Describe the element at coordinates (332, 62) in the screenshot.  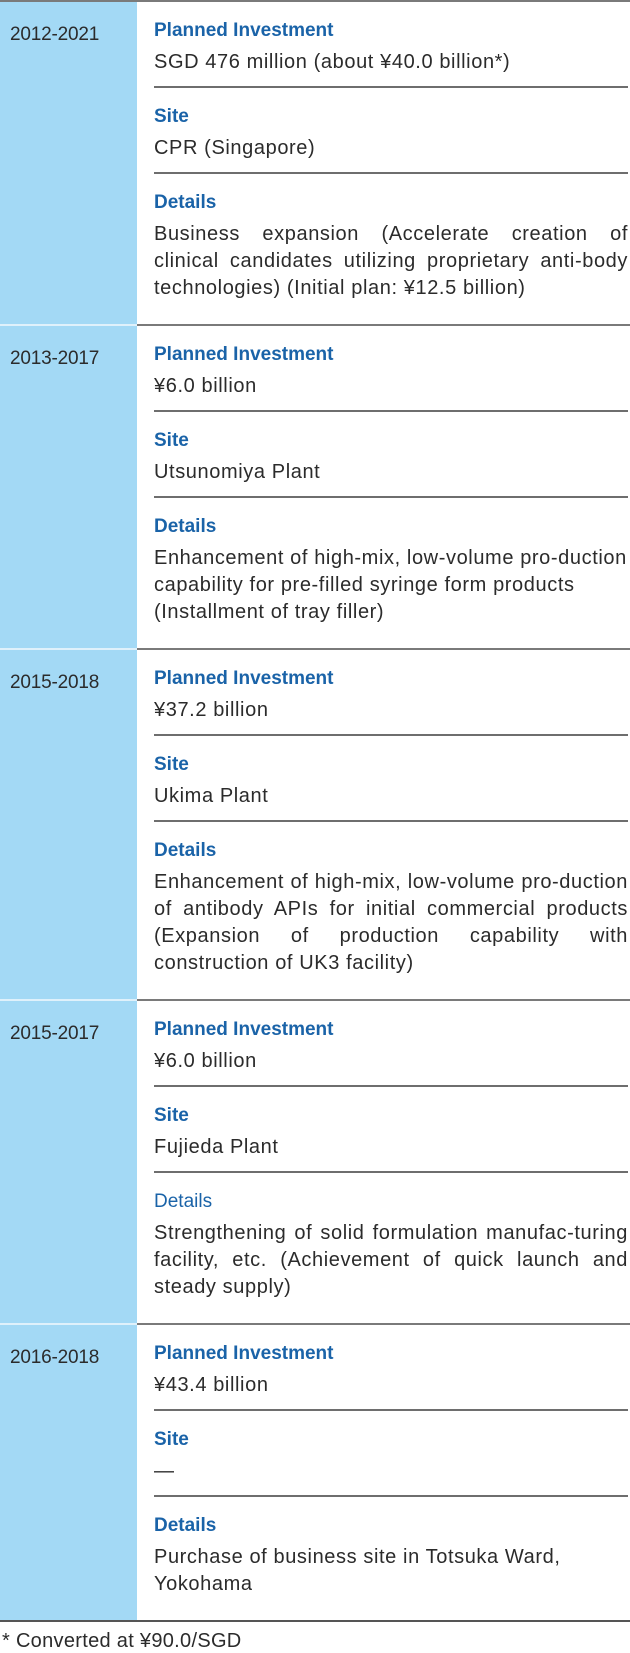
I see `planned-investment-value: SGD 476 million (about ¥40.0 billion*)` at that location.